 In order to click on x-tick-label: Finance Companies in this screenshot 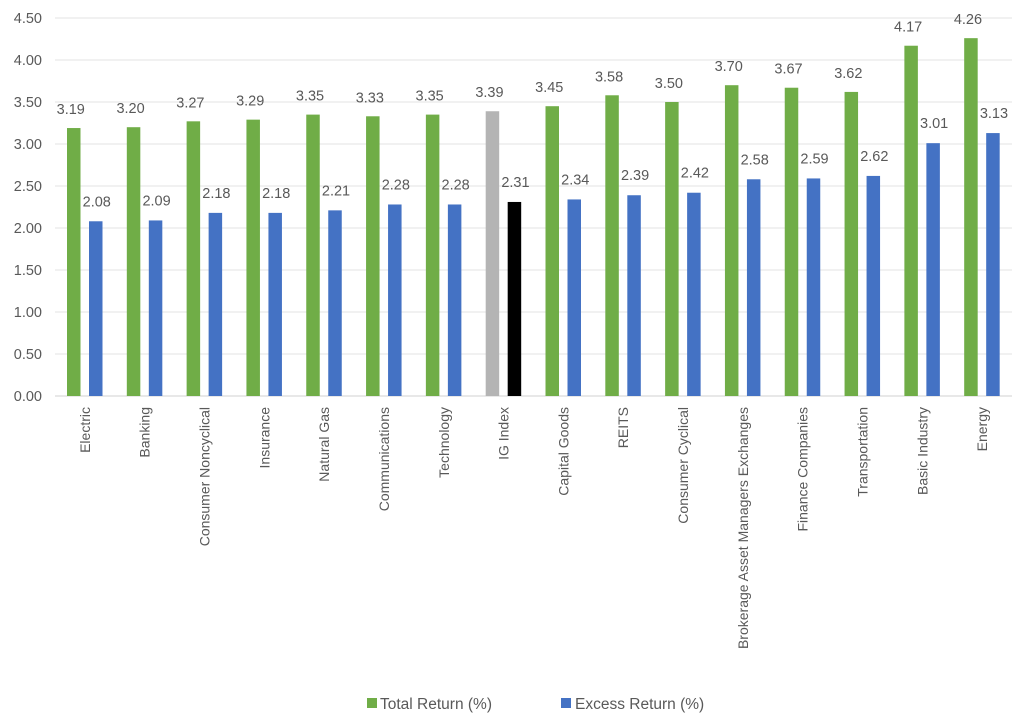, I will do `click(803, 469)`.